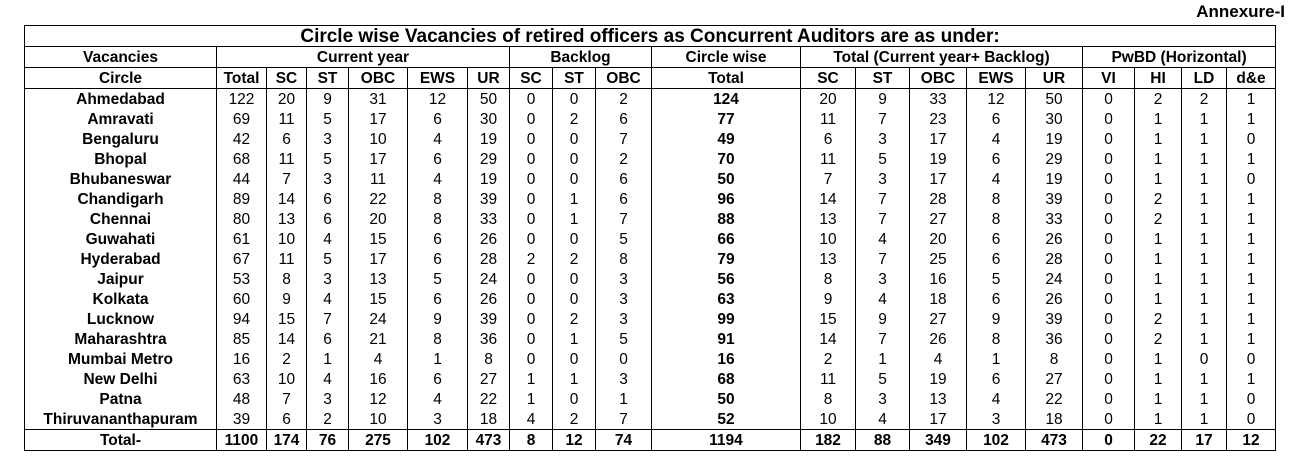  I want to click on value-cell: 14, so click(286, 339).